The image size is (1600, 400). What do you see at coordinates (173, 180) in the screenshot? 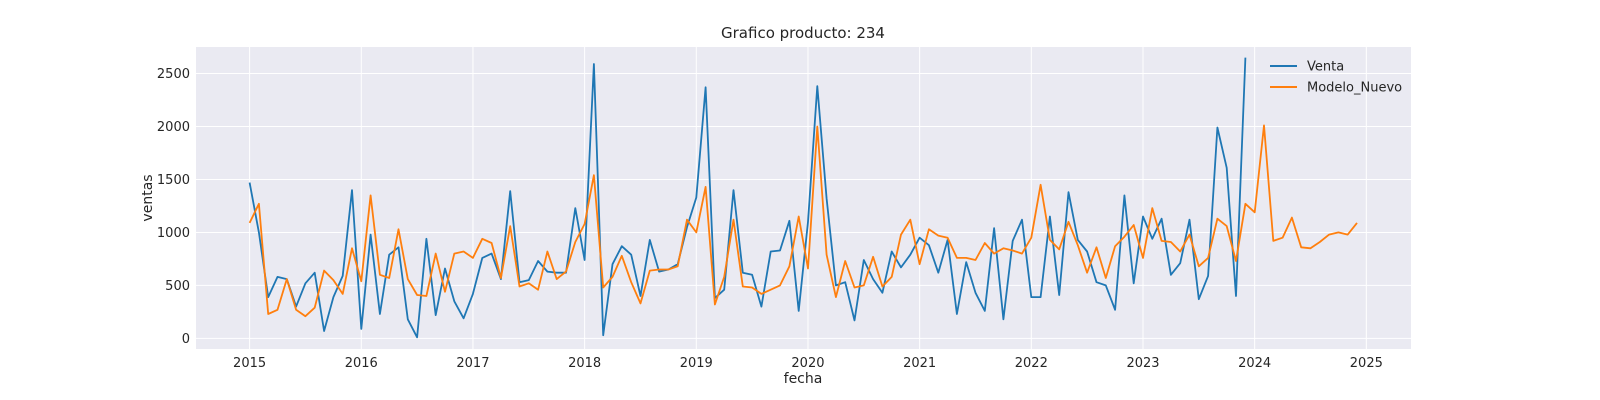
I see `y-tick-label: 1500` at bounding box center [173, 180].